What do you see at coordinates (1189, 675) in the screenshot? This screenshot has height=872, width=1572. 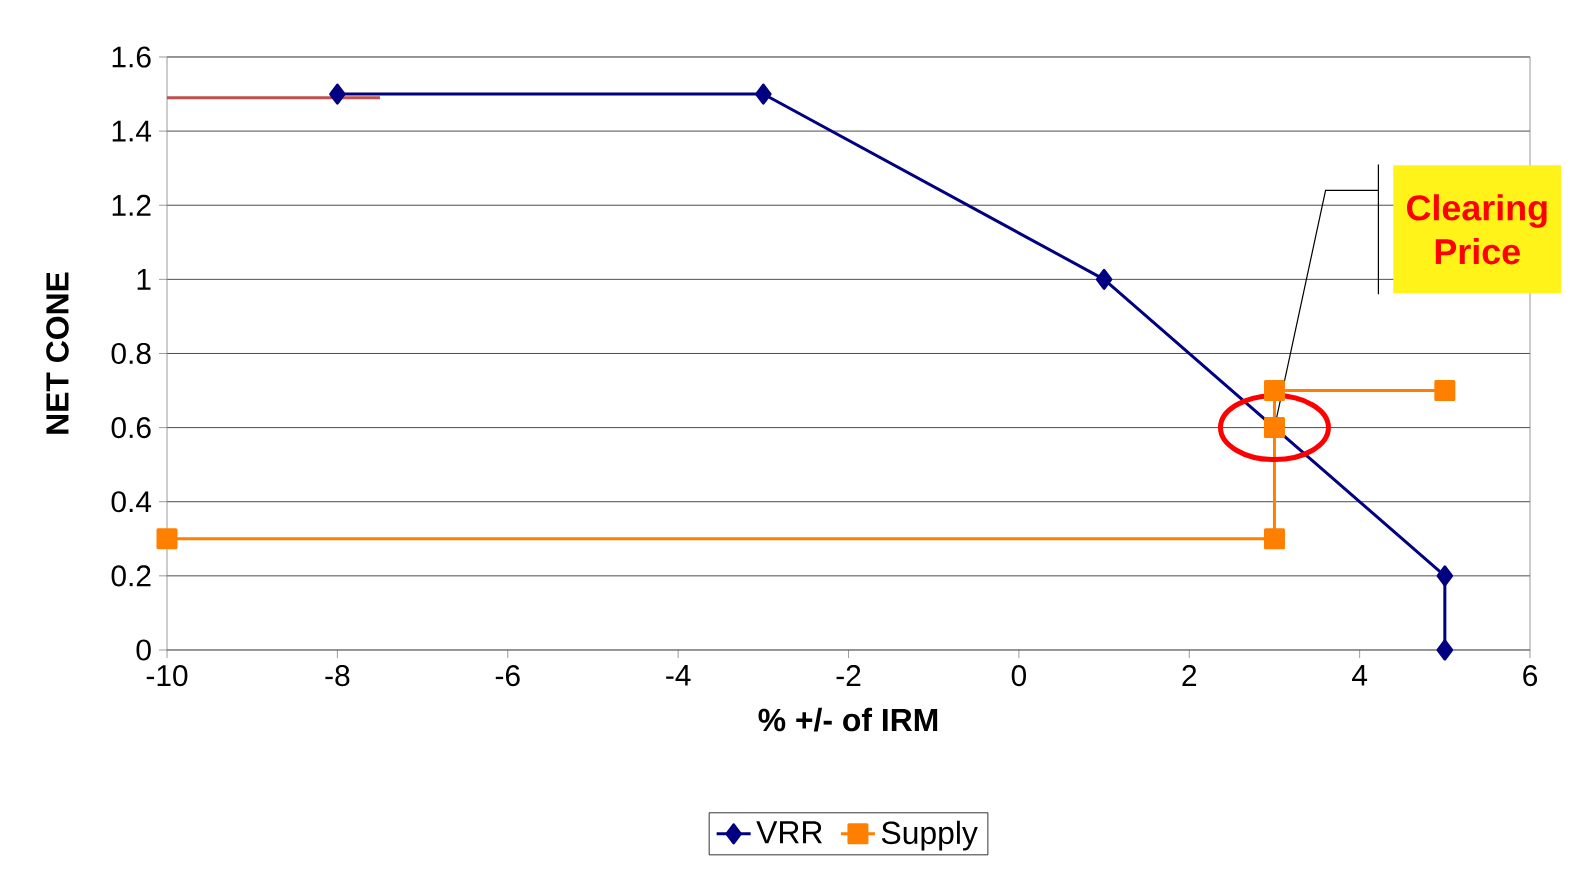 I see `x-tick-label: 2` at bounding box center [1189, 675].